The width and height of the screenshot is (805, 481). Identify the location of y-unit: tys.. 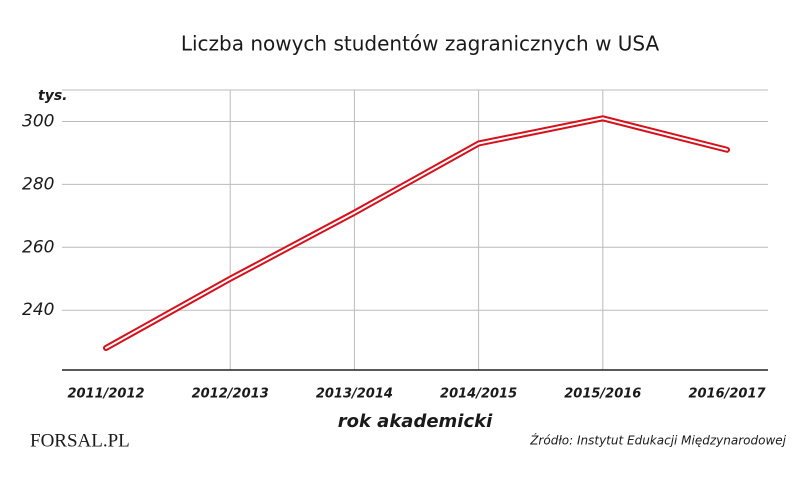
(52, 96).